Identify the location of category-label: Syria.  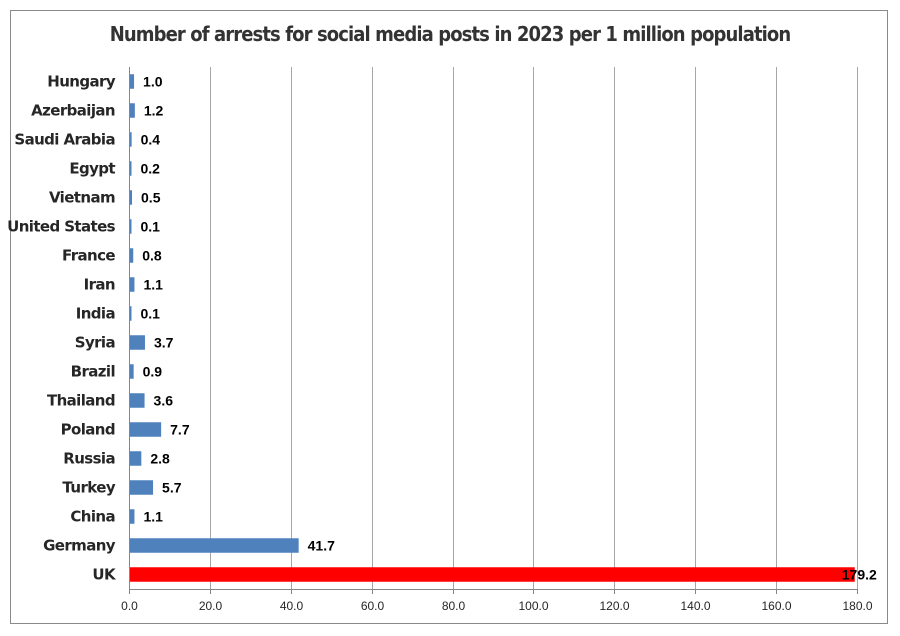
(95, 343).